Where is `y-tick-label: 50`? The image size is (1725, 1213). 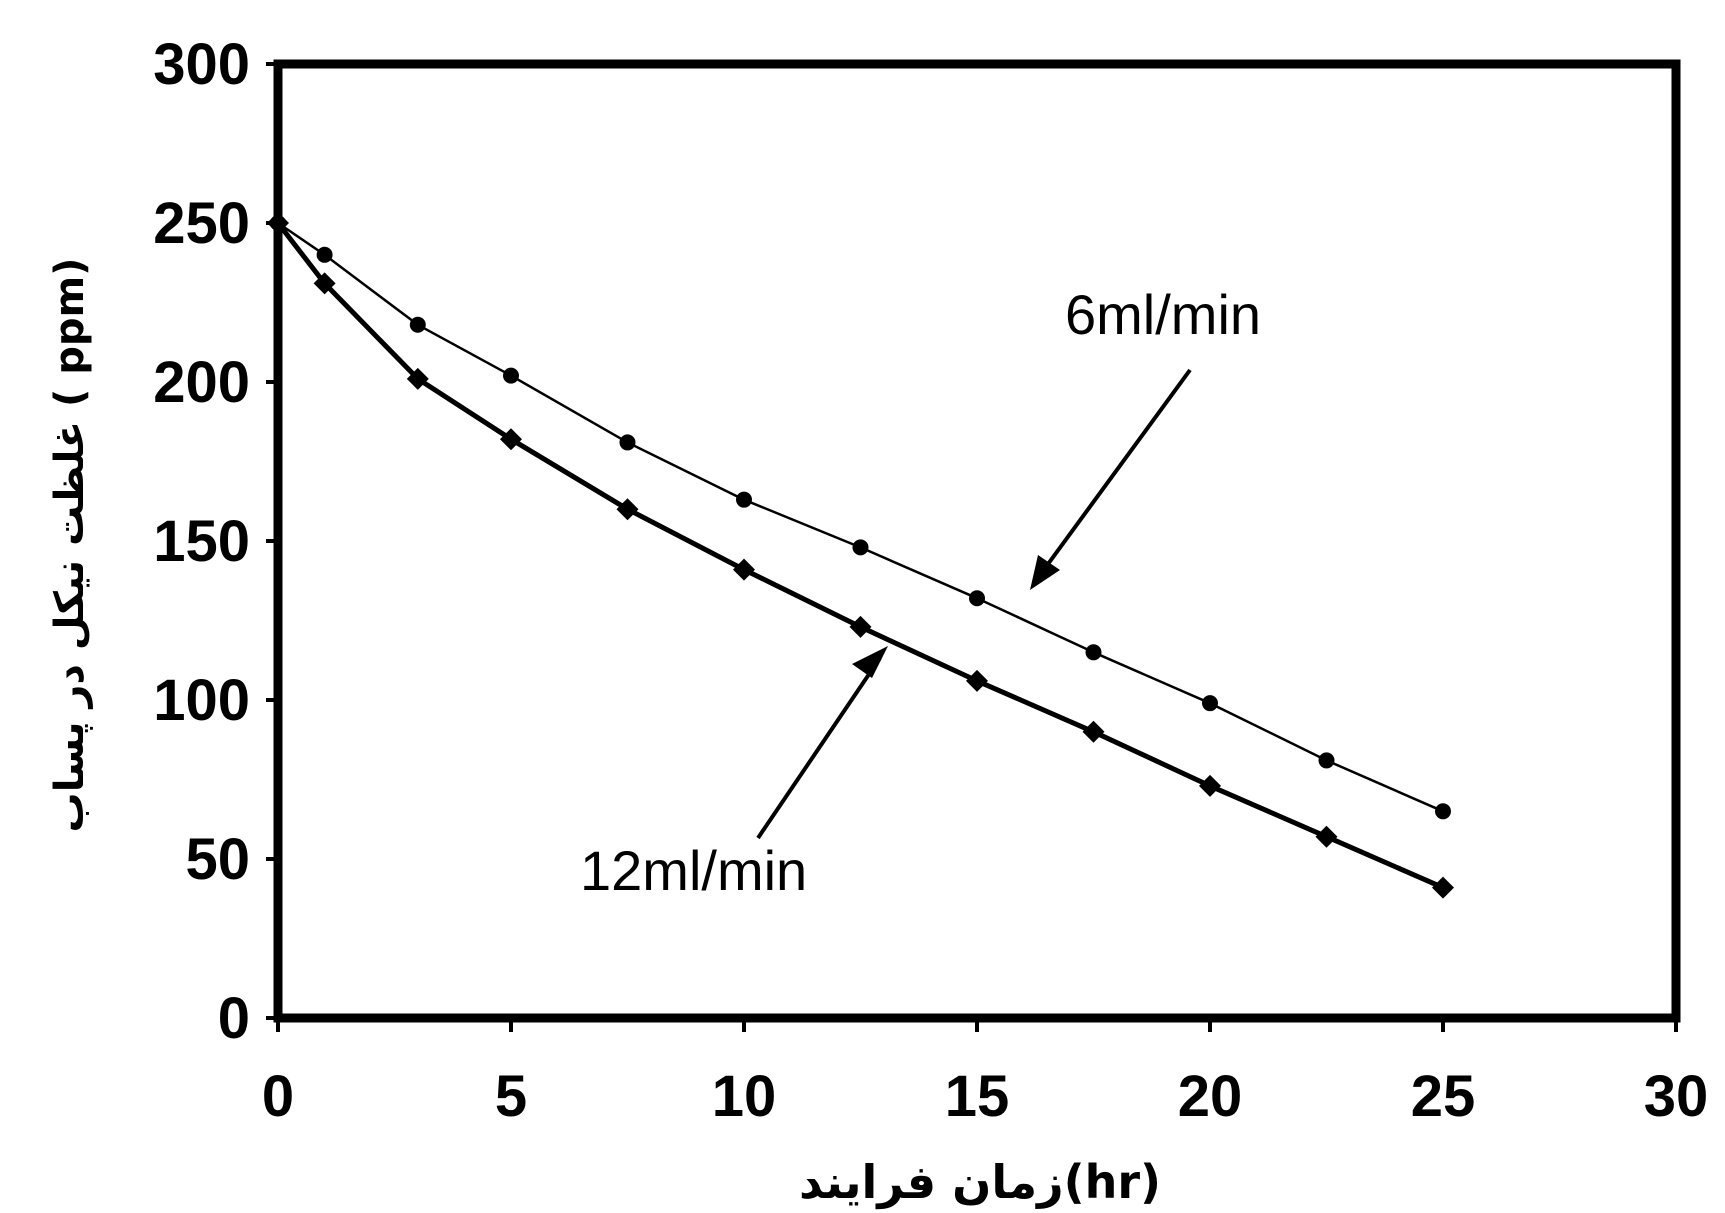 y-tick-label: 50 is located at coordinates (217, 859).